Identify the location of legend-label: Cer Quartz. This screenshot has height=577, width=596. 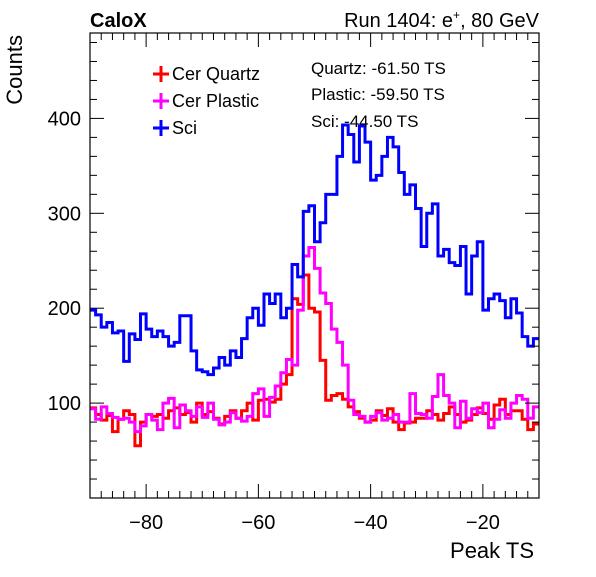
(216, 74).